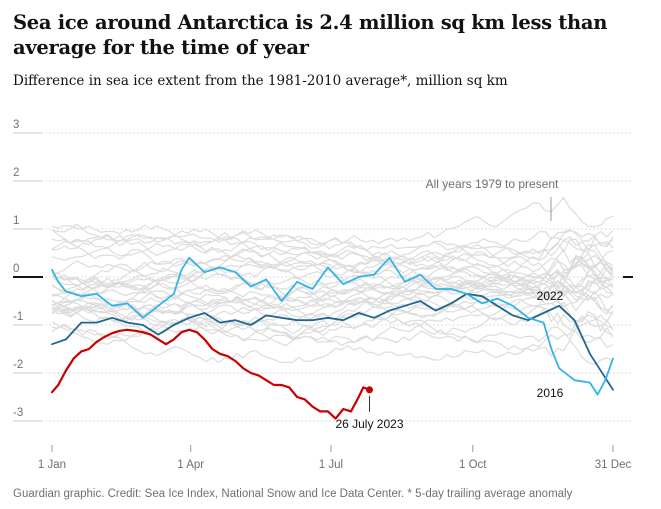  I want to click on x-tick-label: 1 Jul, so click(331, 465).